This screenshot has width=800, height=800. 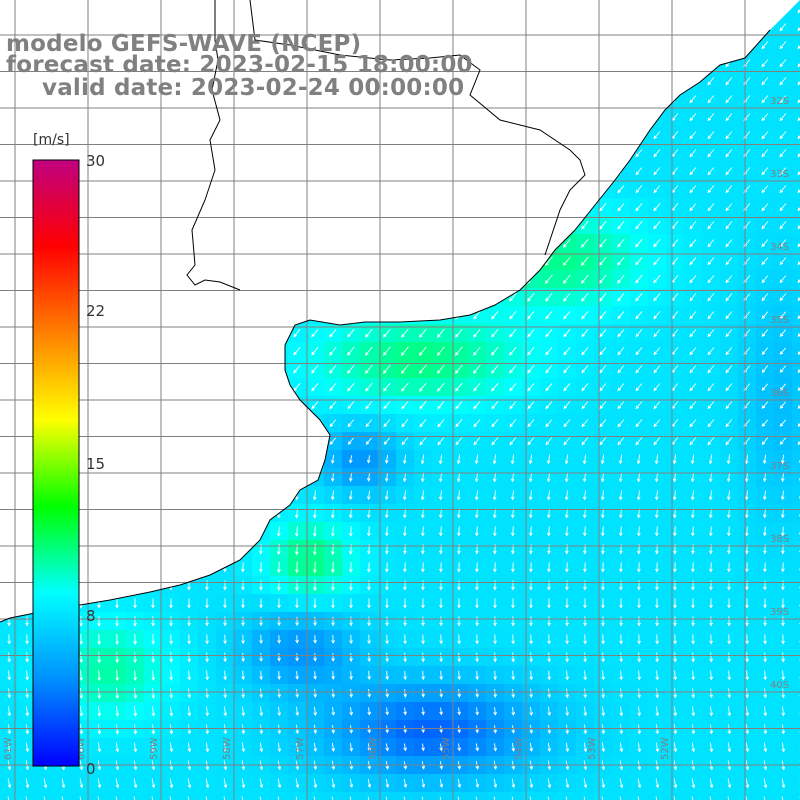 What do you see at coordinates (227, 748) in the screenshot?
I see `lon-label: 58W` at bounding box center [227, 748].